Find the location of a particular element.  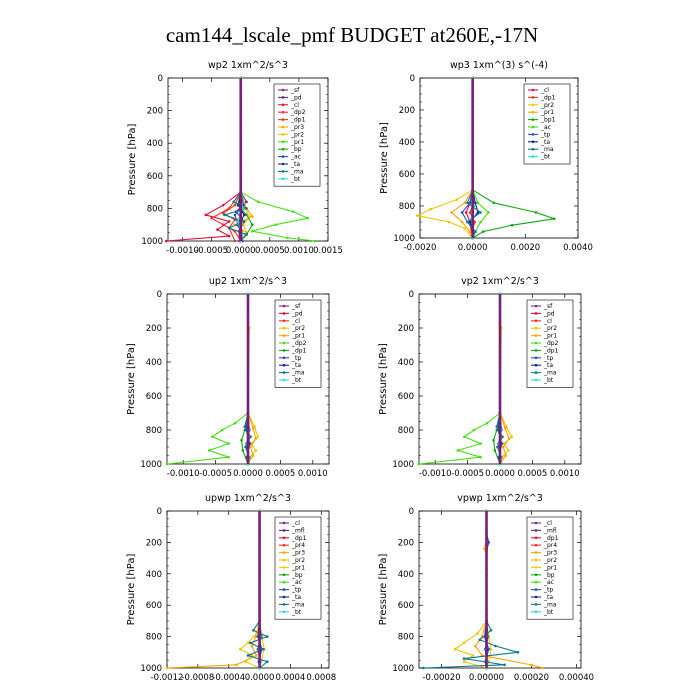

y-tick-label: 600 is located at coordinates (406, 606).